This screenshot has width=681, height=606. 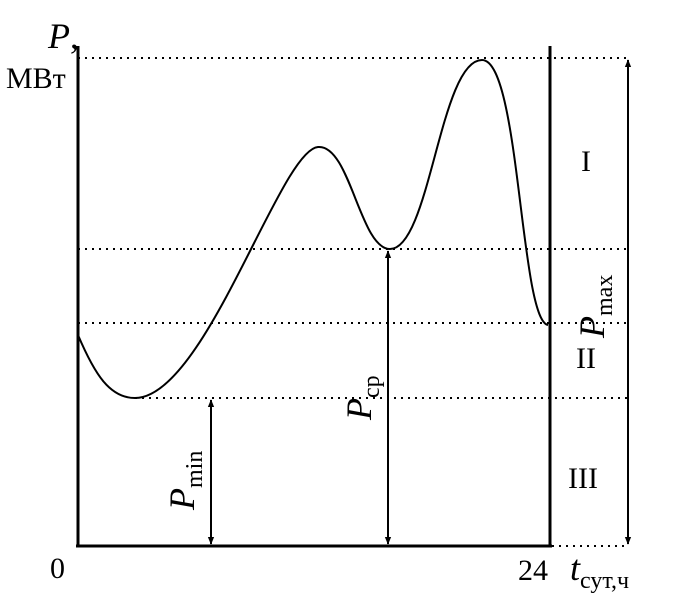 I want to click on x-axis-label: tсут,ч, so click(x=599, y=571).